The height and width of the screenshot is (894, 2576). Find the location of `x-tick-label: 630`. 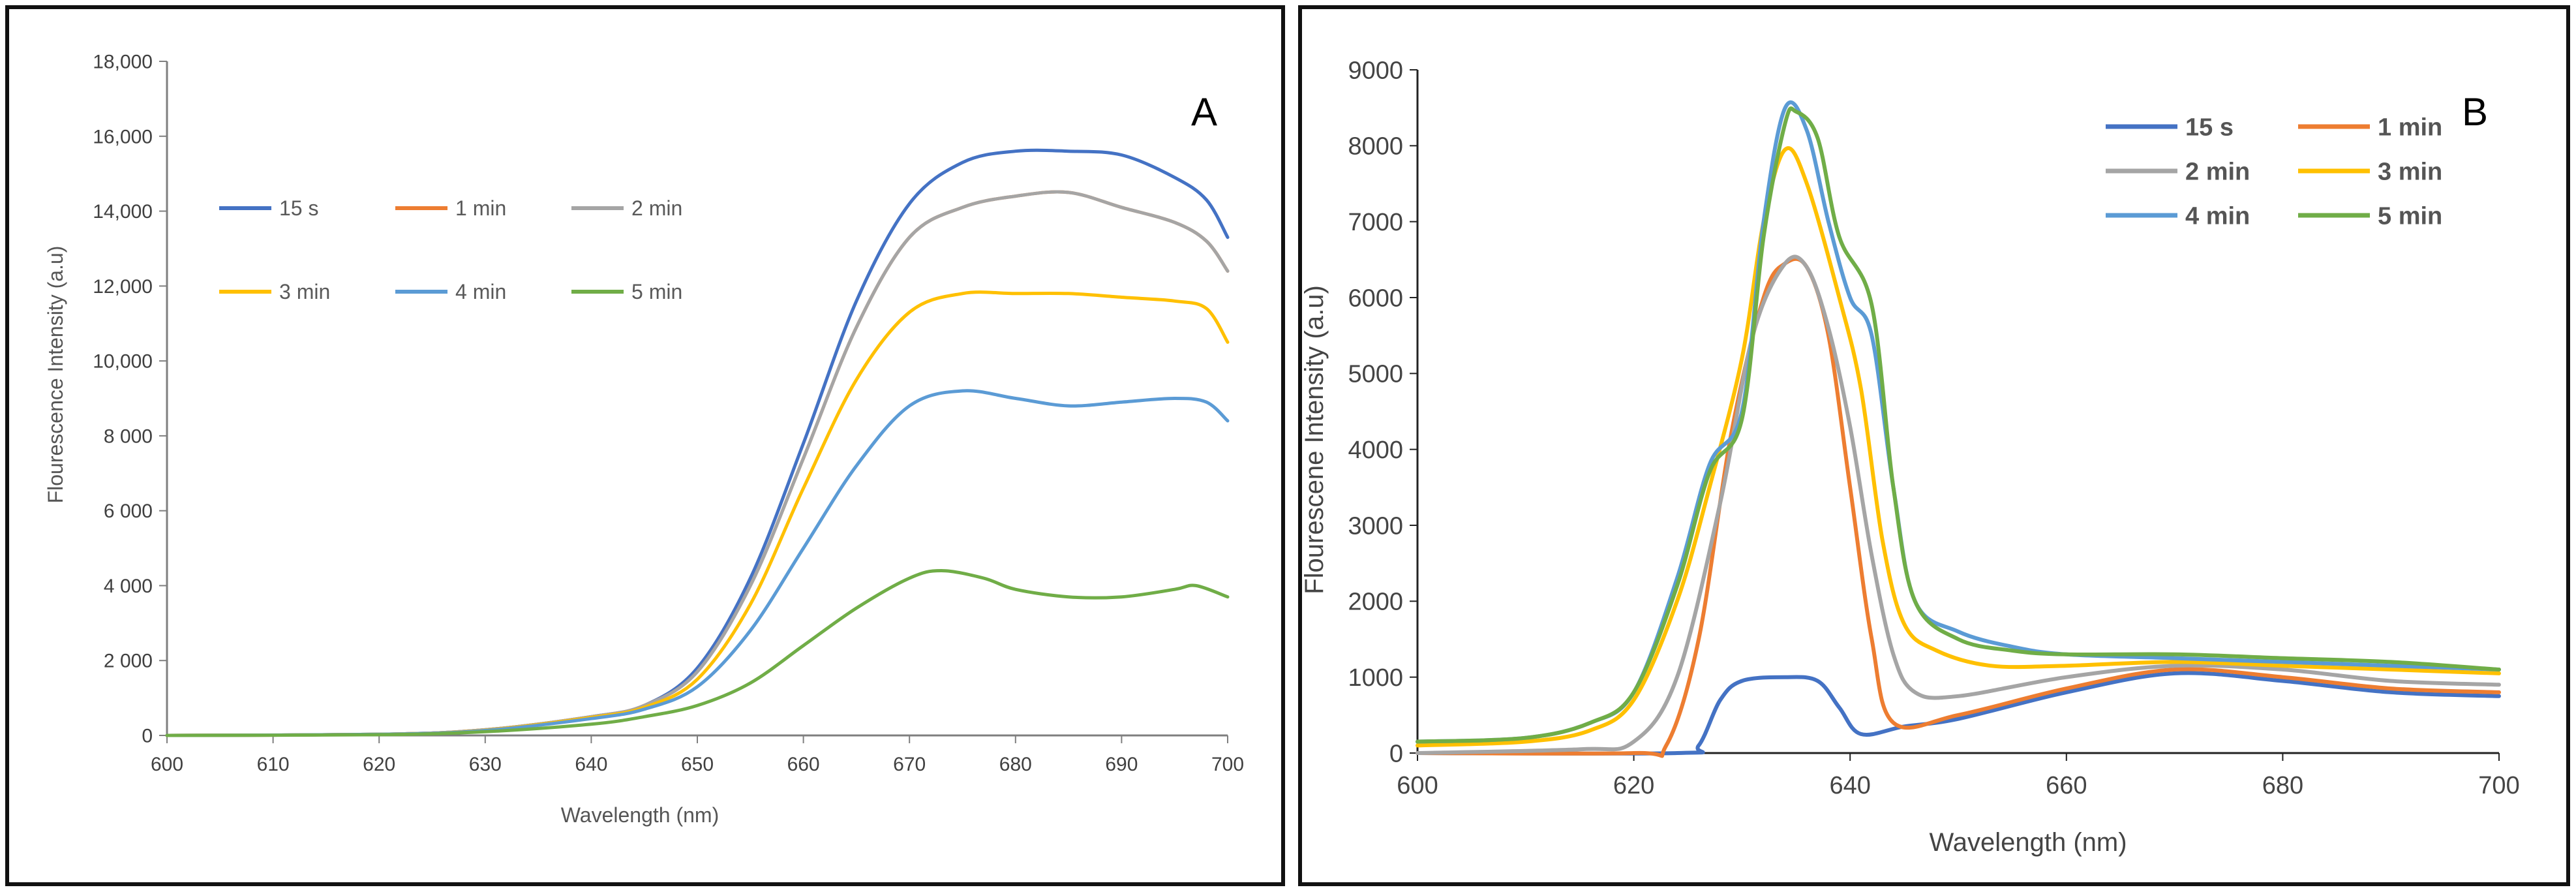

x-tick-label: 630 is located at coordinates (486, 764).